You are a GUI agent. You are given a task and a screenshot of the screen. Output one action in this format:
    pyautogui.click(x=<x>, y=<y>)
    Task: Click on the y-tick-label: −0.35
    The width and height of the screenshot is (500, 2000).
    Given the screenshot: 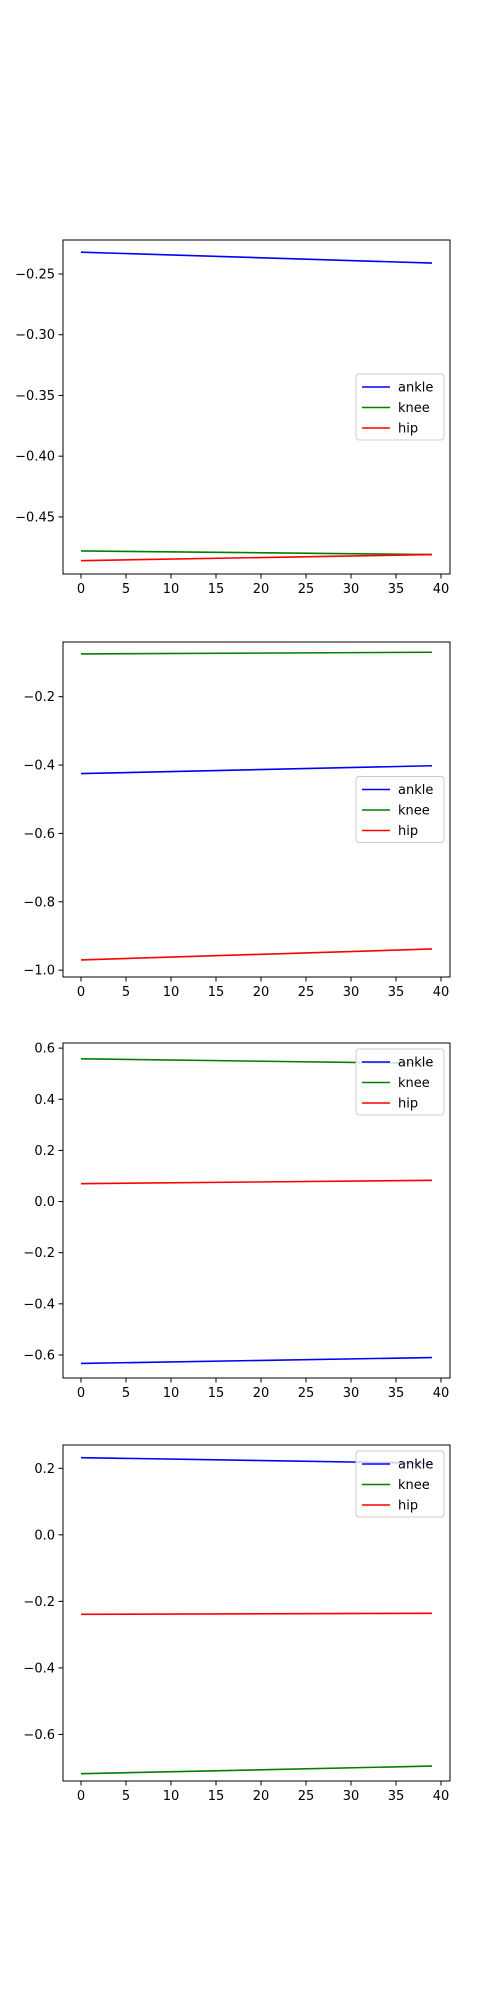 What is the action you would take?
    pyautogui.click(x=35, y=396)
    